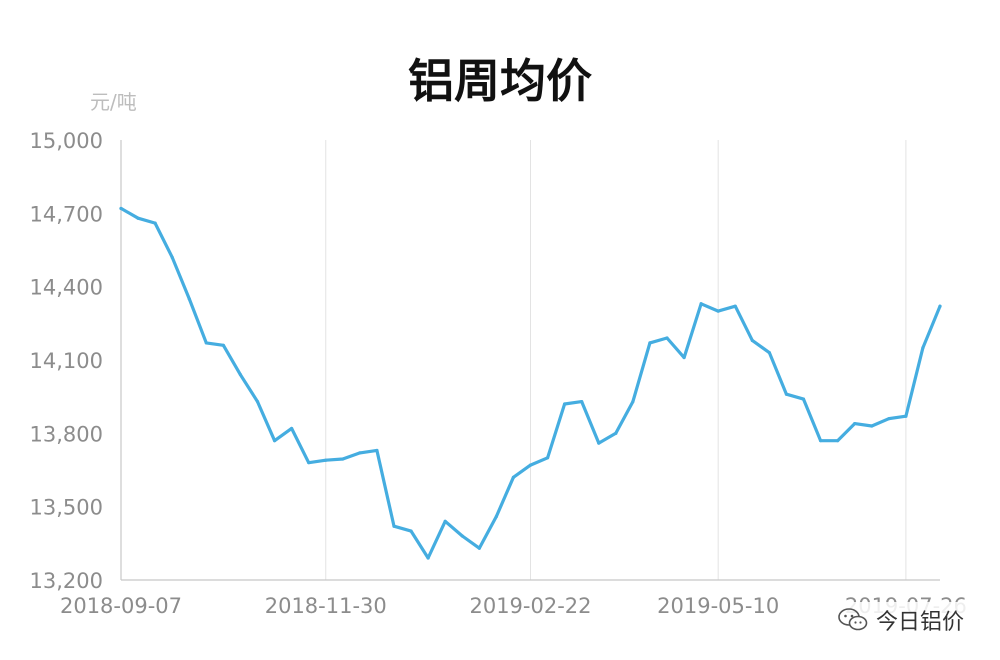 Image resolution: width=1000 pixels, height=660 pixels. Describe the element at coordinates (66, 214) in the screenshot. I see `y-tick-label: 14,700` at that location.